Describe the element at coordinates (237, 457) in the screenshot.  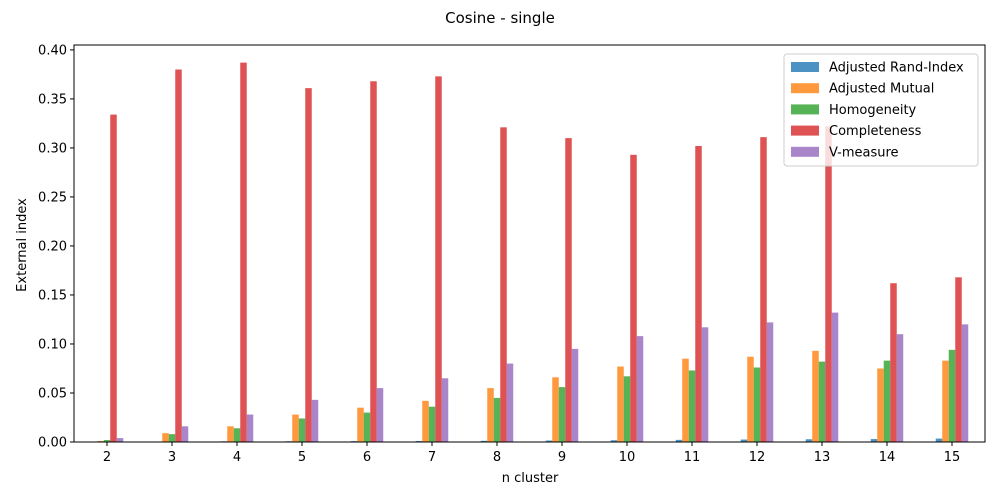
I see `x-tick-label: 4` at that location.